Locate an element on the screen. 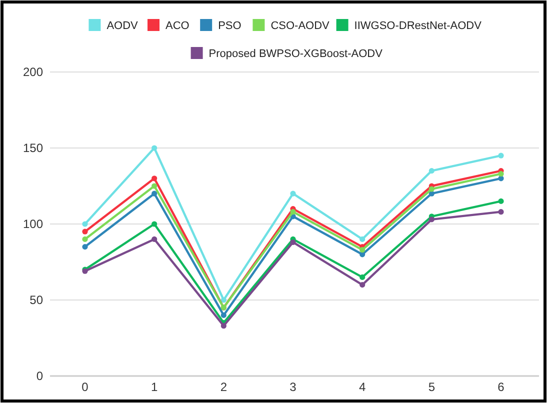 The image size is (547, 403). x-tick-label: 2 is located at coordinates (224, 387).